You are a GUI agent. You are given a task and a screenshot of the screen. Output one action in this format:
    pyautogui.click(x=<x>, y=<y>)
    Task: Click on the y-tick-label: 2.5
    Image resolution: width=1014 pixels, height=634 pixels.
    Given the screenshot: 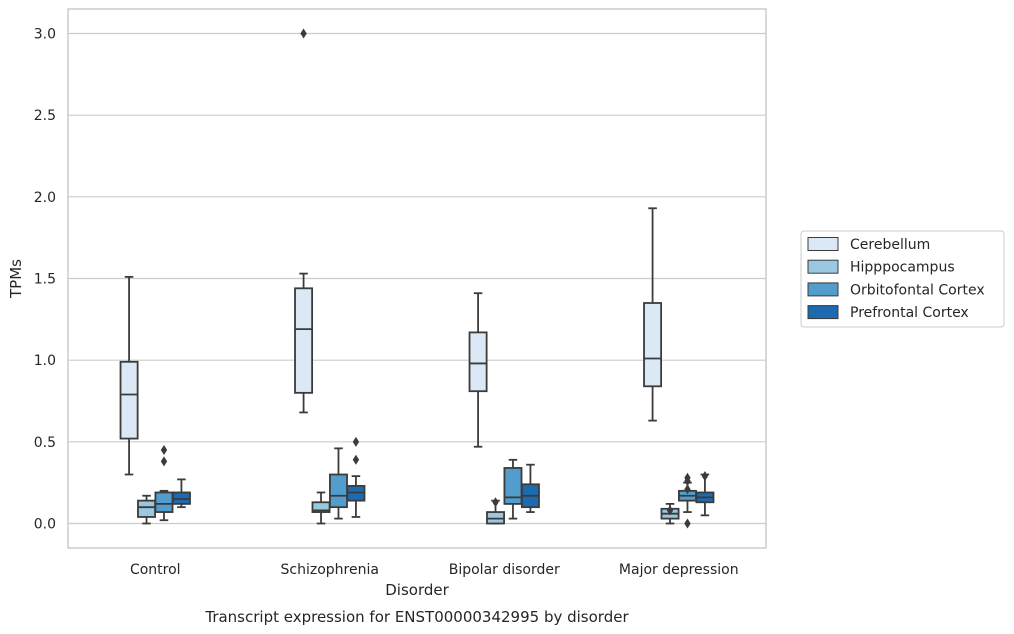 What is the action you would take?
    pyautogui.click(x=45, y=116)
    